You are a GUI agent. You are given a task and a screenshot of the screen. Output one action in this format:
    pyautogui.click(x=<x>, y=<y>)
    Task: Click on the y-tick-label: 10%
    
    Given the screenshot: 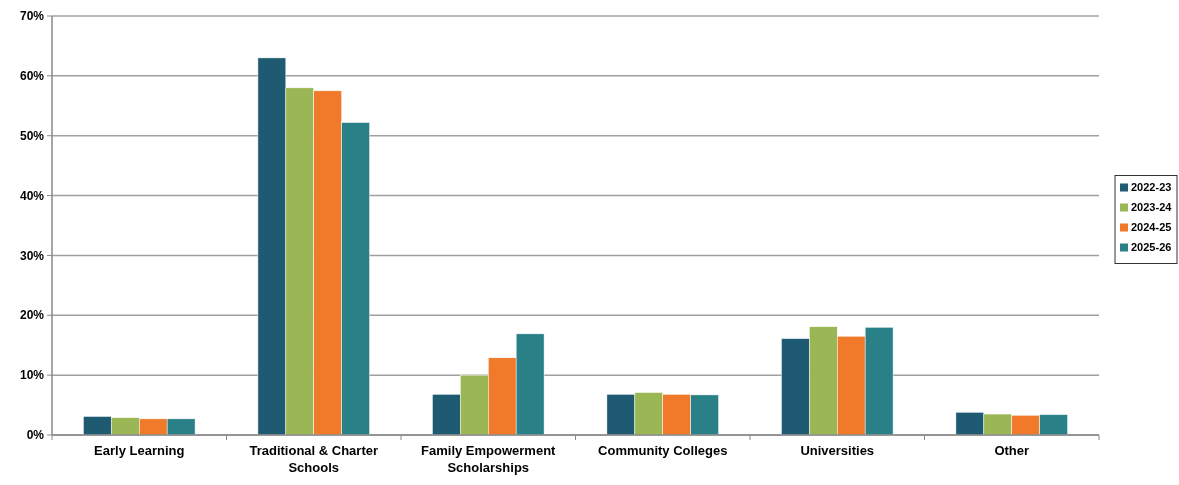 What is the action you would take?
    pyautogui.click(x=32, y=375)
    